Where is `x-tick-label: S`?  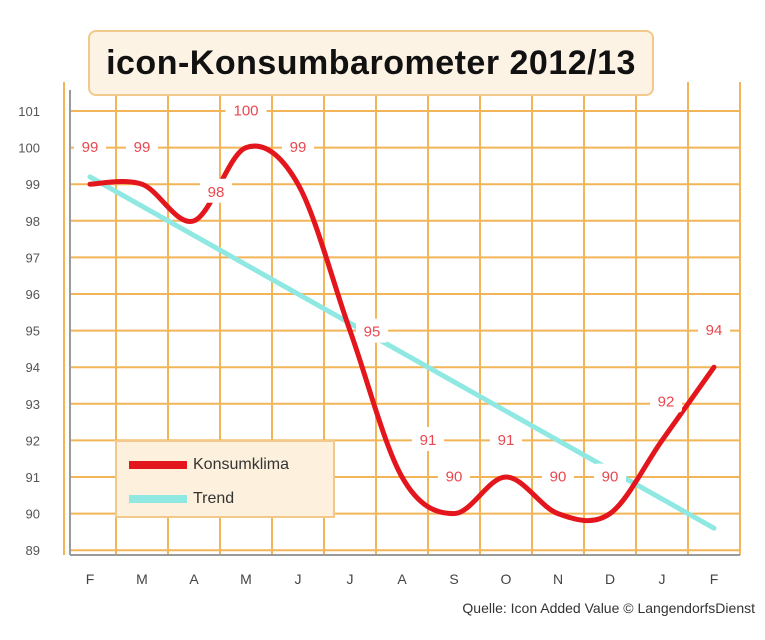
x-tick-label: S is located at coordinates (453, 579).